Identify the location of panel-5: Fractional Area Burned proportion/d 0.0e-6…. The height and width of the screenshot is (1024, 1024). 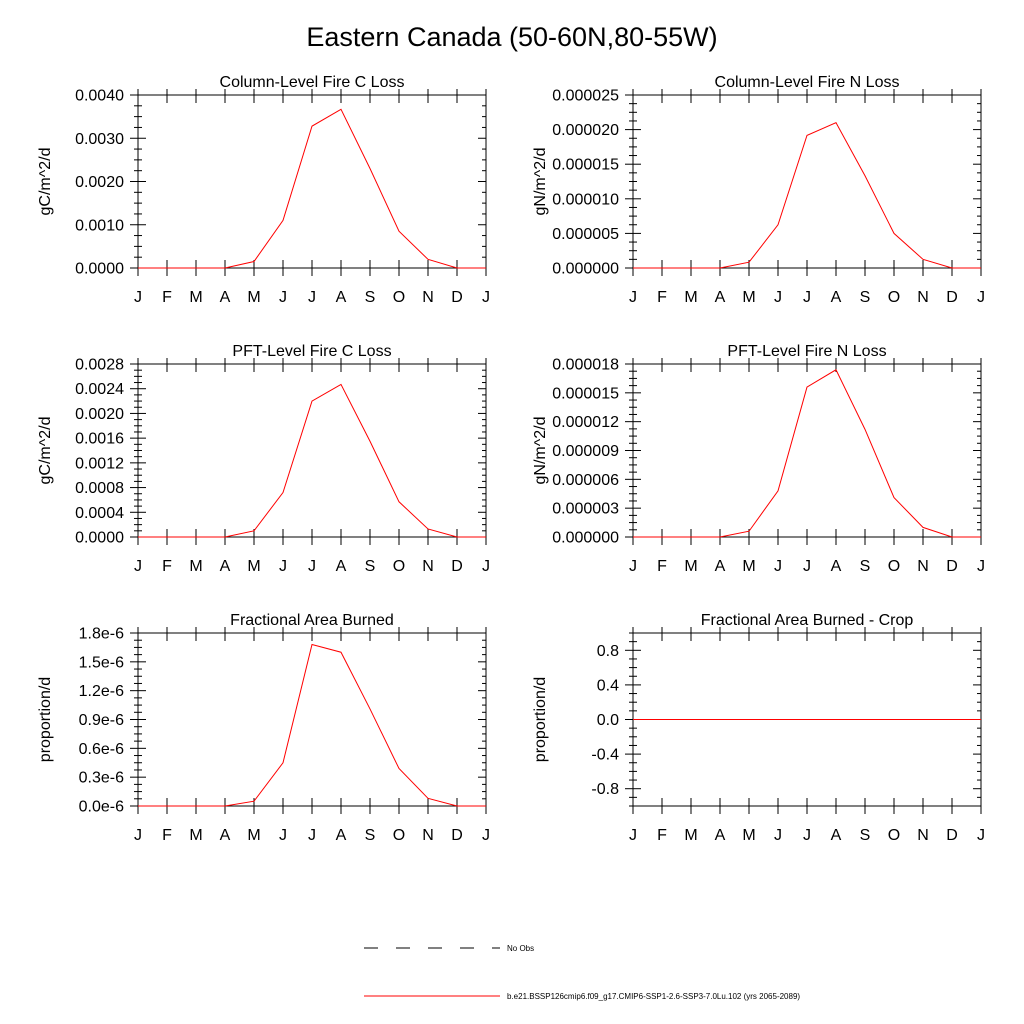
(263, 728).